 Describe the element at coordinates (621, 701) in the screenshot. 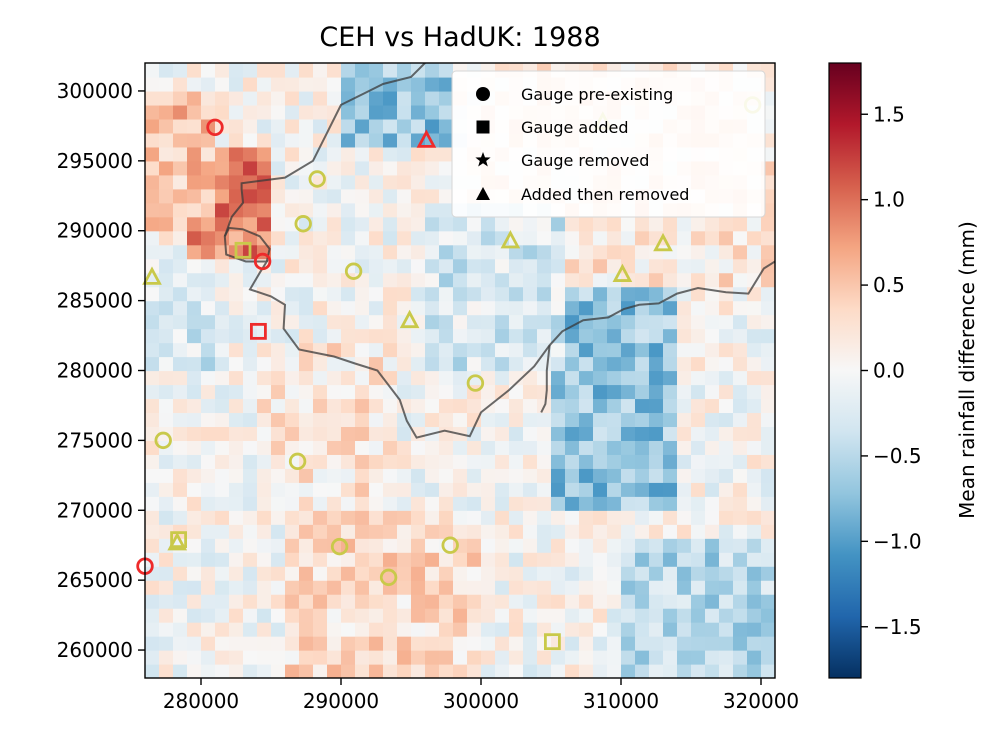

I see `x-tick-label: 310000` at that location.